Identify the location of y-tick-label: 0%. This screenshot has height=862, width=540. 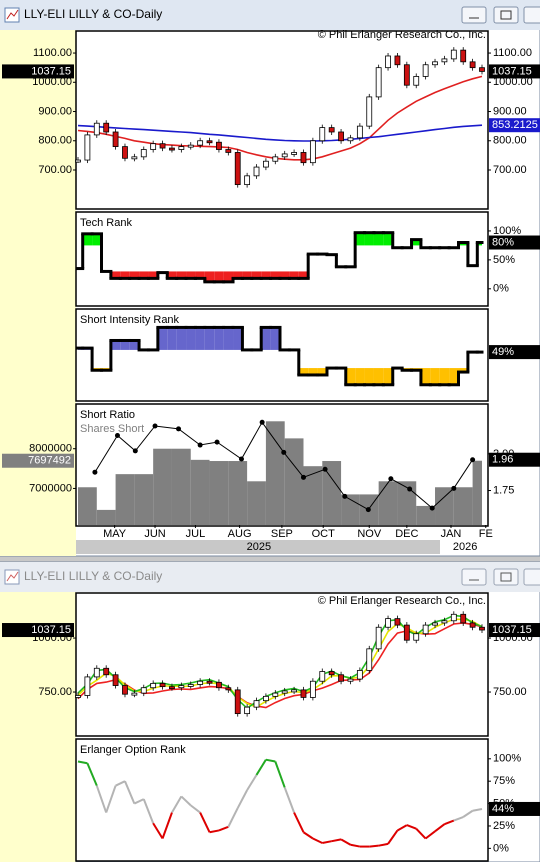
(501, 289).